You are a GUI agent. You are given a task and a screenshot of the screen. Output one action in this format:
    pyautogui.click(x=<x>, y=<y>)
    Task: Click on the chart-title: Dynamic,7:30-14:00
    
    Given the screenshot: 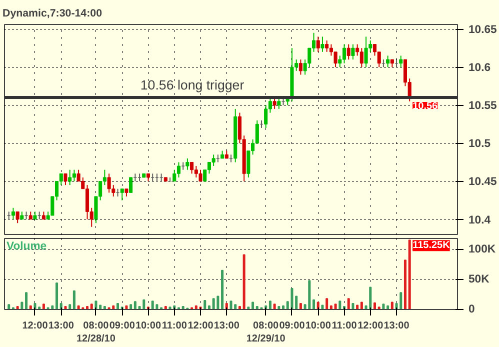 What is the action you would take?
    pyautogui.click(x=52, y=14)
    